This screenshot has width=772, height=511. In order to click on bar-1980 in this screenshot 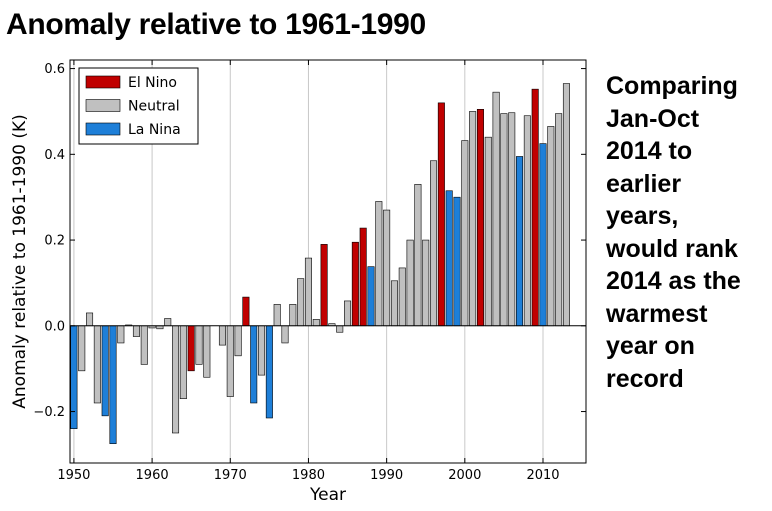, I will do `click(308, 292)`.